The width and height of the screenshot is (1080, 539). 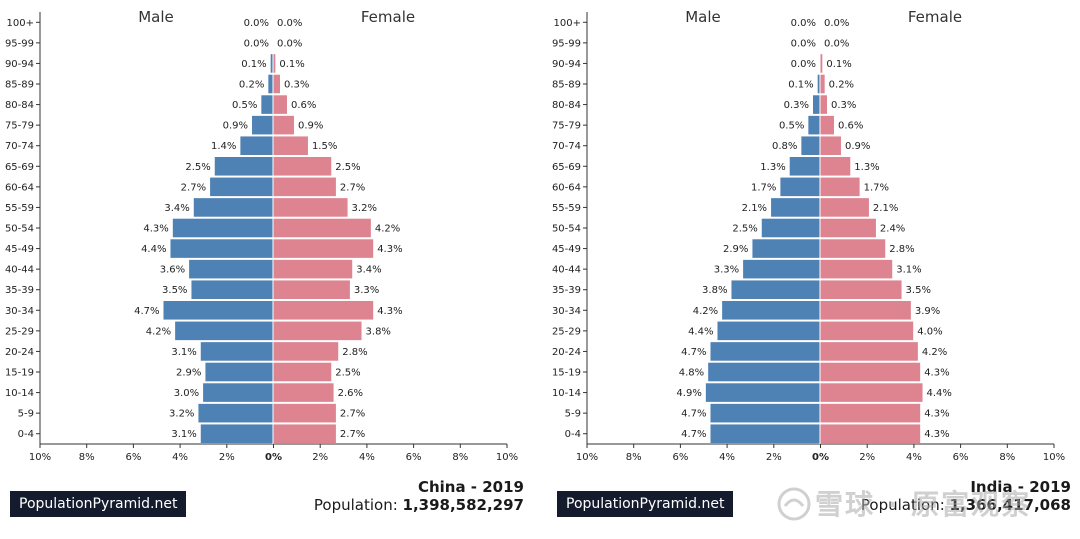 I want to click on female-value-label: 4.2%, so click(x=387, y=229).